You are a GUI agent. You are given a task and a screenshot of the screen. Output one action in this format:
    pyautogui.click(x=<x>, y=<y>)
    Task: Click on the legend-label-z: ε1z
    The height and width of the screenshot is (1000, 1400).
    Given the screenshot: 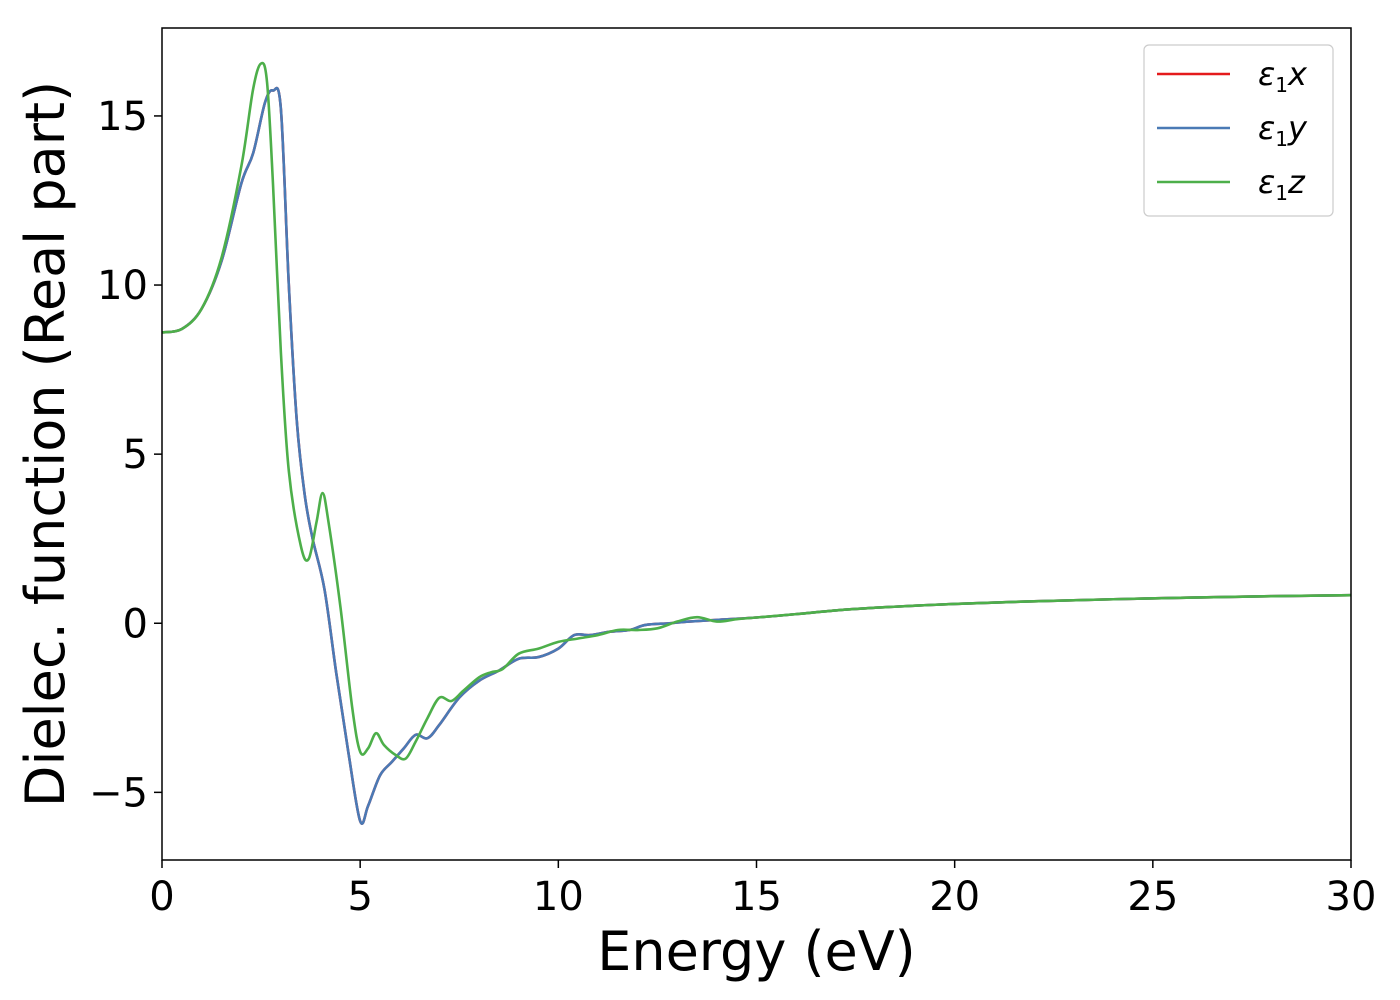 What is the action you would take?
    pyautogui.click(x=1282, y=184)
    